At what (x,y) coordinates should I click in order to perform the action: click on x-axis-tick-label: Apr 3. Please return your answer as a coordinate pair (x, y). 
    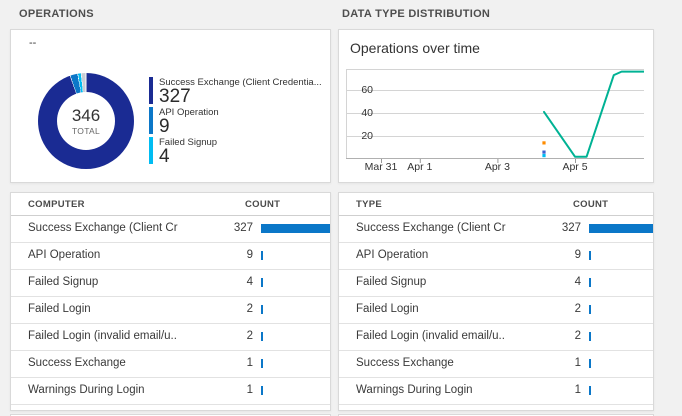
    Looking at the image, I should click on (497, 167).